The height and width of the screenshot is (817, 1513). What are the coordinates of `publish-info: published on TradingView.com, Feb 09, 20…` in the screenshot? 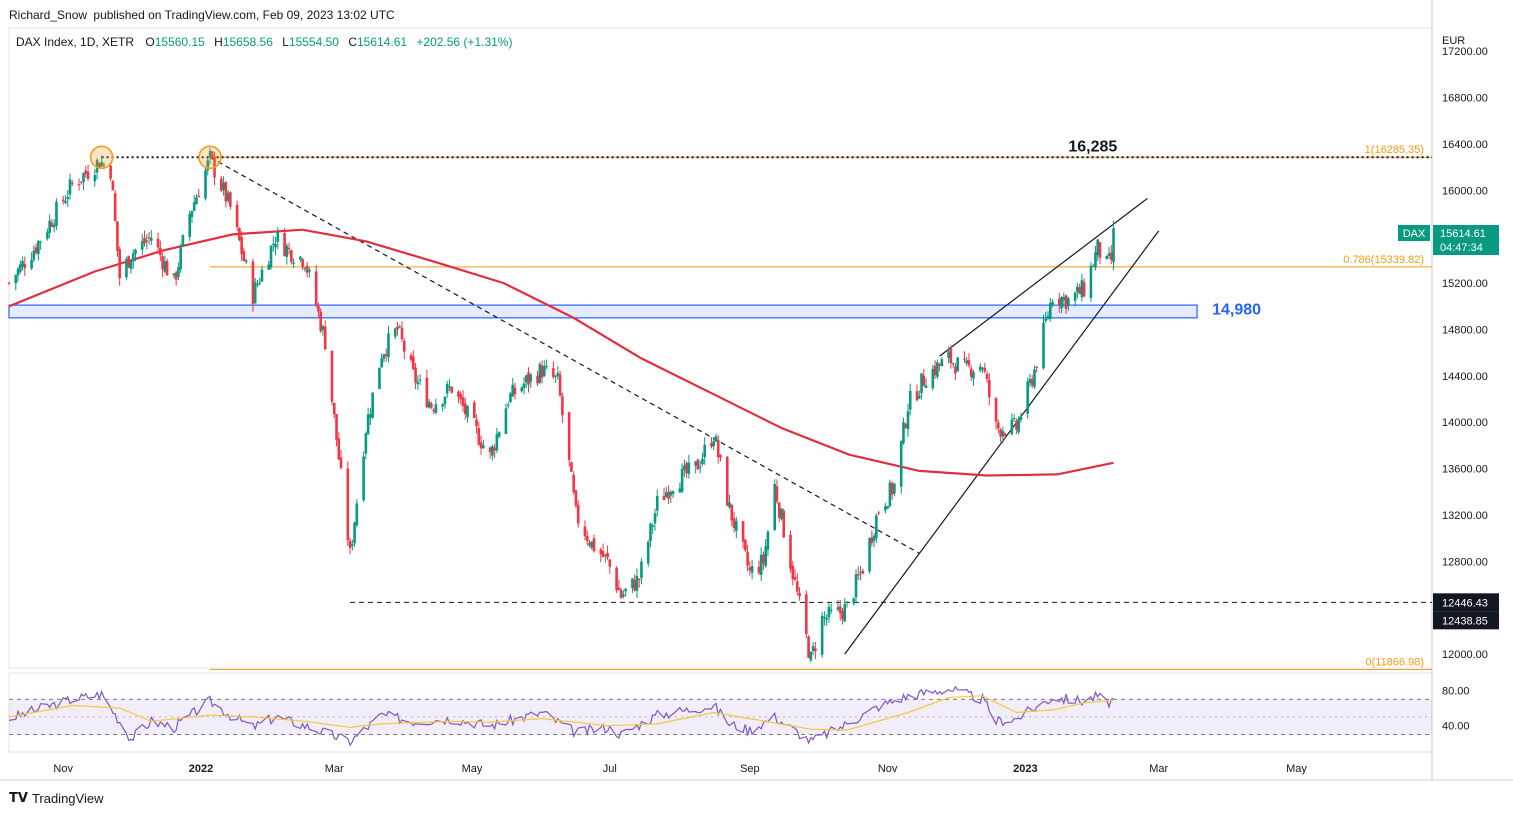 It's located at (244, 15).